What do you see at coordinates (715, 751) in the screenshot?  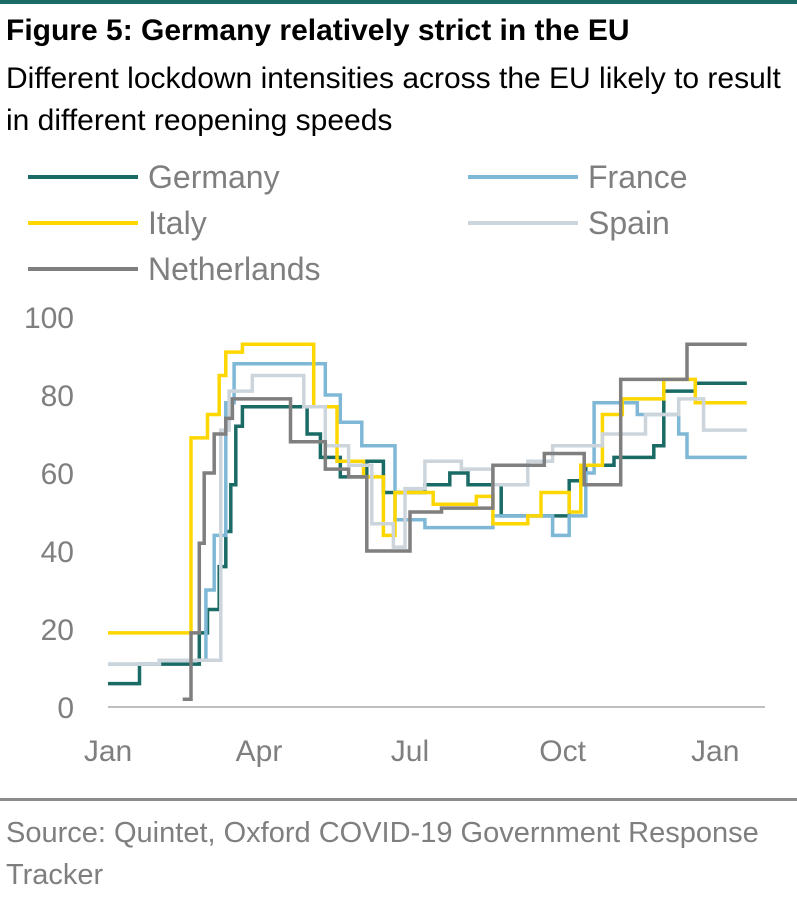 I see `x-tick-label-4: Jan` at bounding box center [715, 751].